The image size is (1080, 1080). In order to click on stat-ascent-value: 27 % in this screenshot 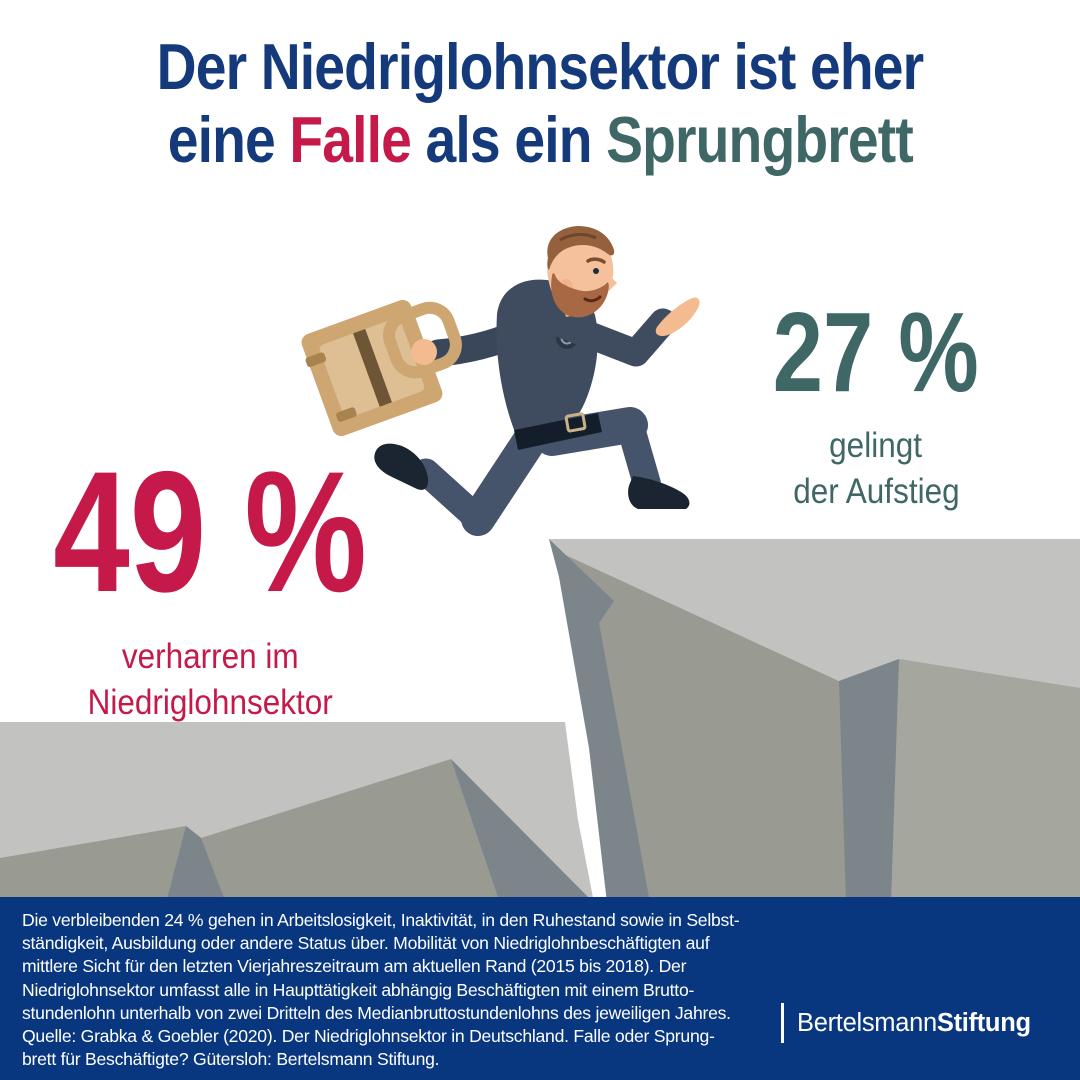, I will do `click(876, 352)`.